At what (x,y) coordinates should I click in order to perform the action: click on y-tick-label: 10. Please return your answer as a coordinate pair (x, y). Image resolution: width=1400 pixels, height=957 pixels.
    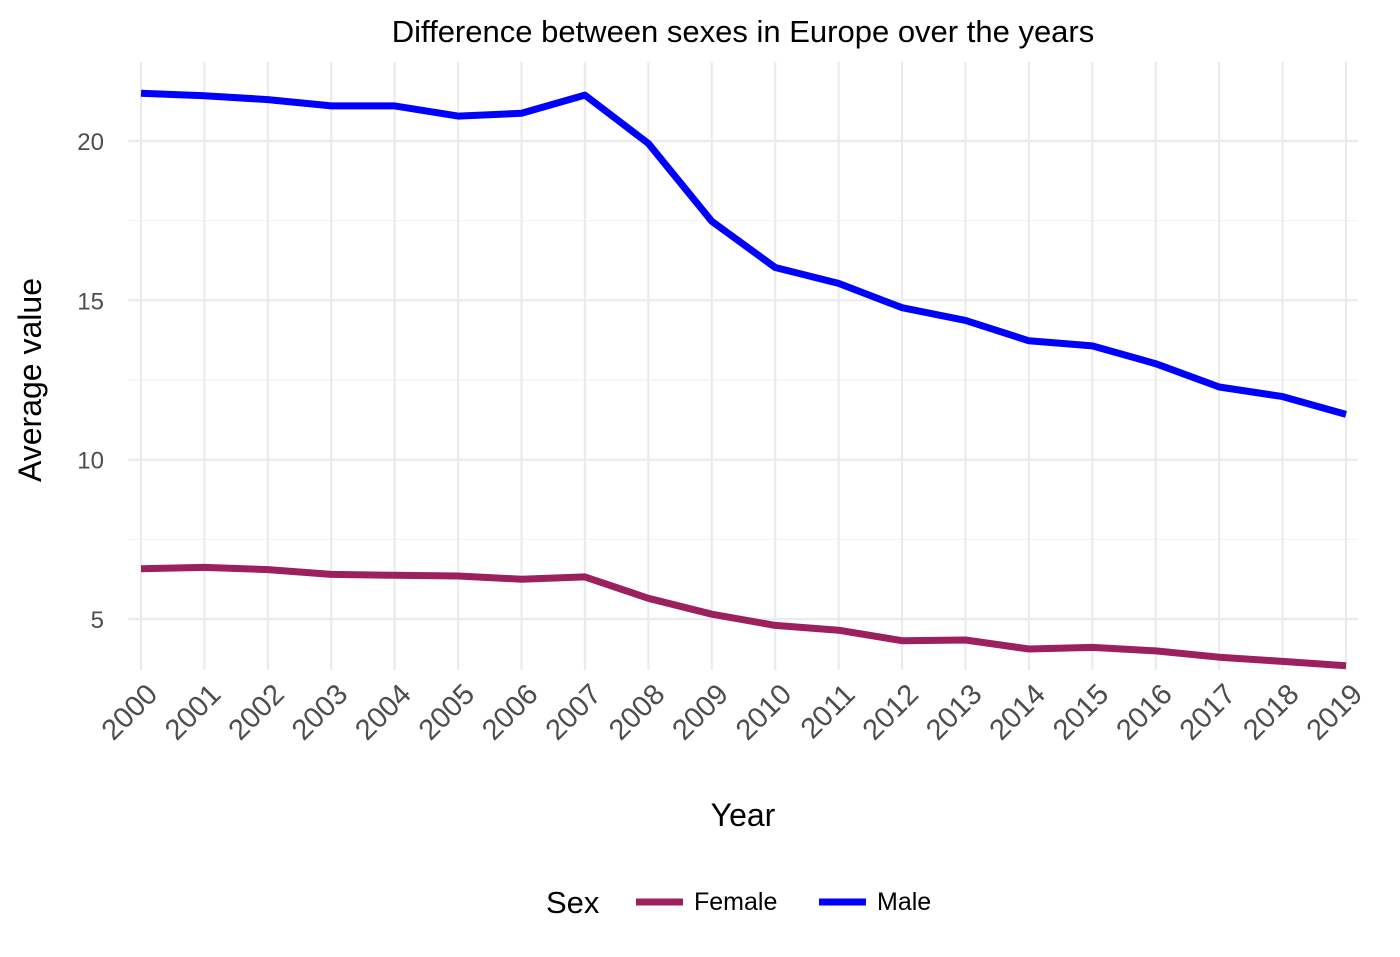
    Looking at the image, I should click on (90, 461).